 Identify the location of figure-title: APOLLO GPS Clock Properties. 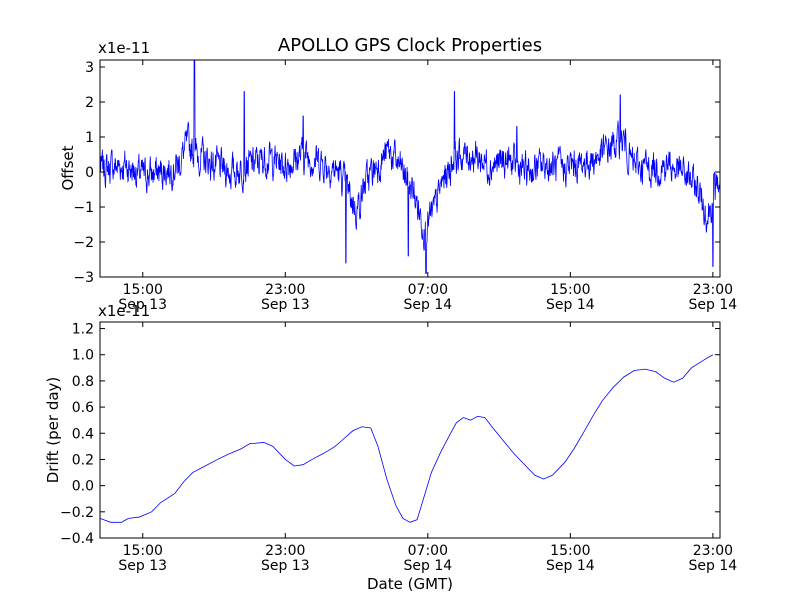
(410, 45).